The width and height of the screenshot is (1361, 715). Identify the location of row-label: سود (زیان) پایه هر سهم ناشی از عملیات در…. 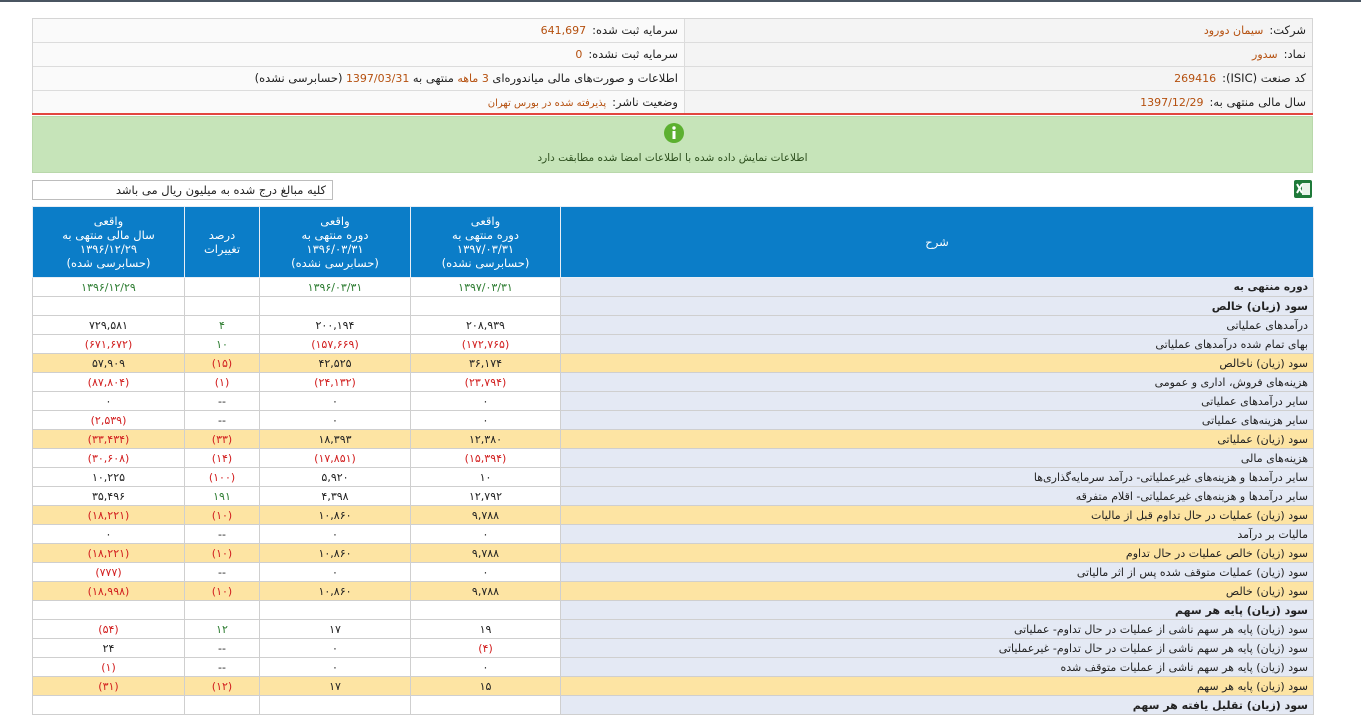
(937, 629).